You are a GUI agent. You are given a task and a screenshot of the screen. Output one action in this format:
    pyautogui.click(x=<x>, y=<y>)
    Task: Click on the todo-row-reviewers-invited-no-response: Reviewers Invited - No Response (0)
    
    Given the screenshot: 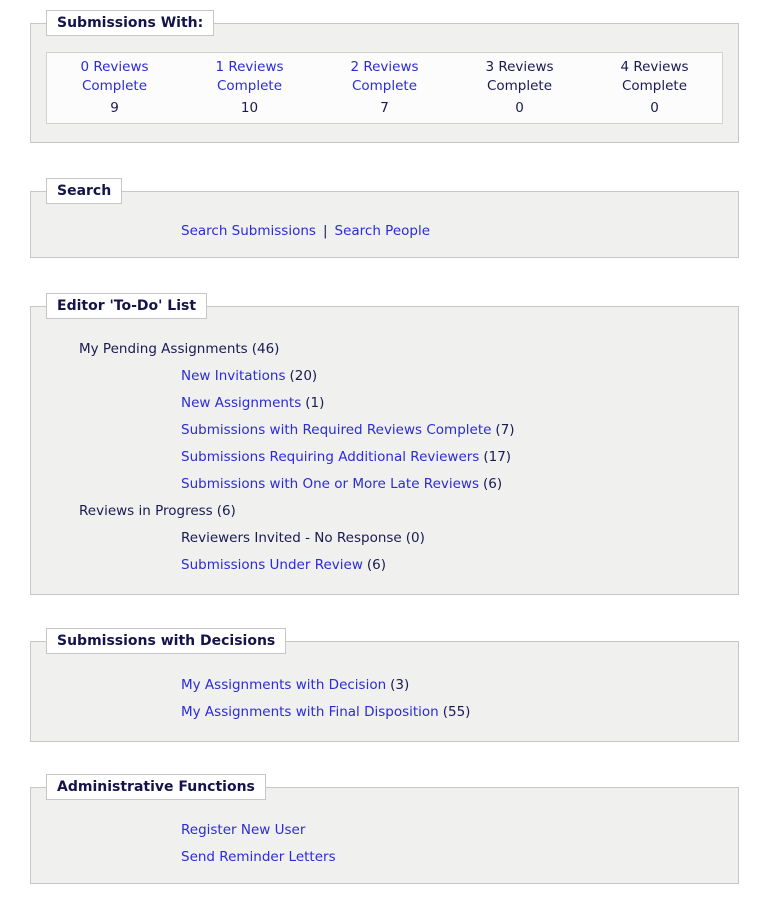 What is the action you would take?
    pyautogui.click(x=384, y=538)
    